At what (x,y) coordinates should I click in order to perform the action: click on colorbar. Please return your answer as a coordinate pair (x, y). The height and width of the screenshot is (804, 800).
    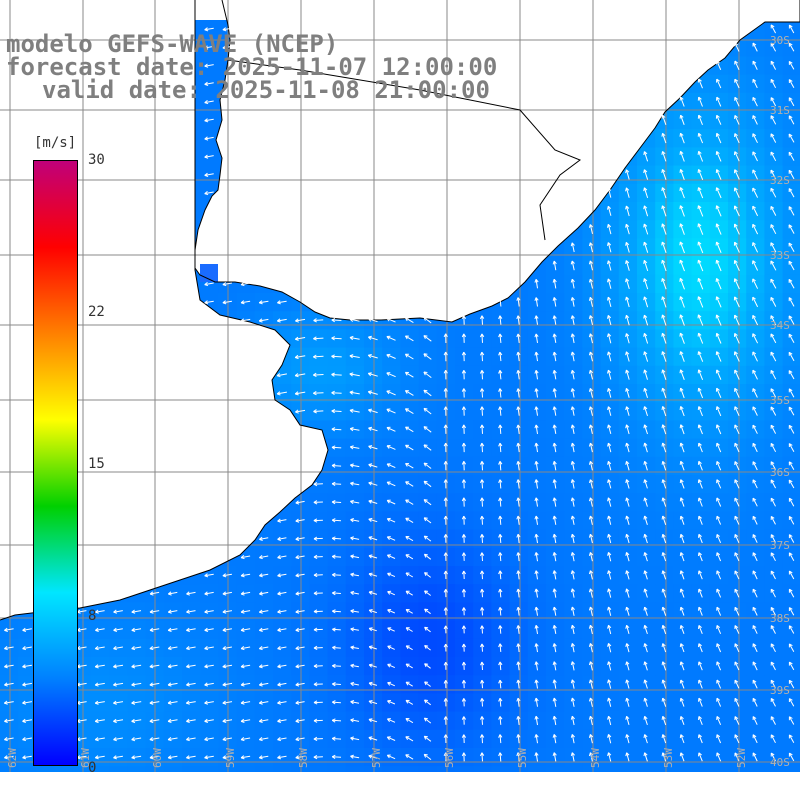
    Looking at the image, I should click on (55, 463).